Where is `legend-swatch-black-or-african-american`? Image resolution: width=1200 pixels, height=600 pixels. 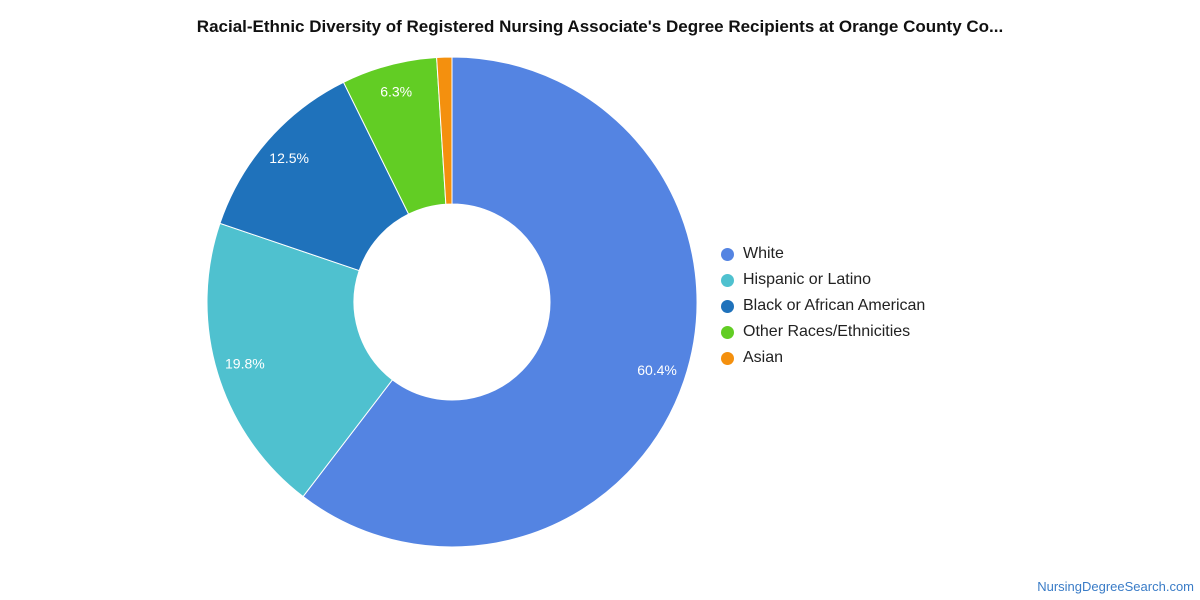
legend-swatch-black-or-african-american is located at coordinates (727, 306).